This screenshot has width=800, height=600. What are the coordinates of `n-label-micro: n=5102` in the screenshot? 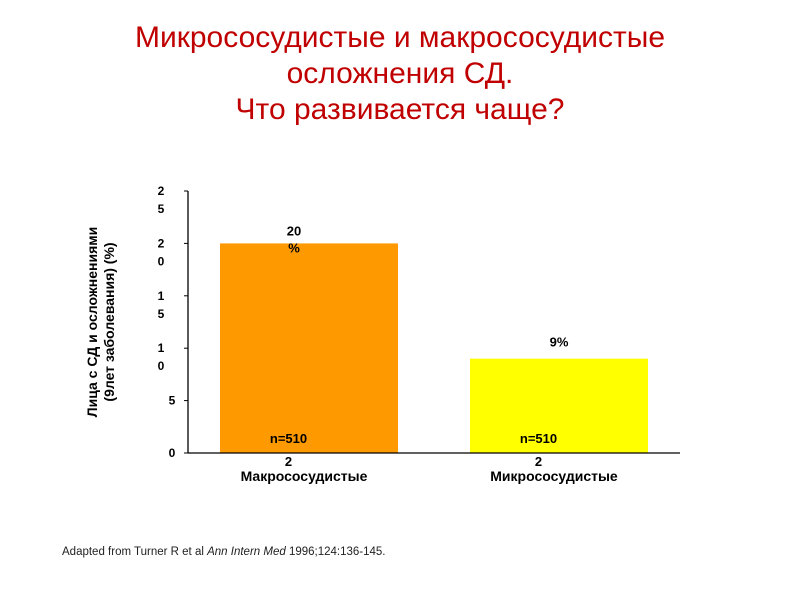 It's located at (538, 450).